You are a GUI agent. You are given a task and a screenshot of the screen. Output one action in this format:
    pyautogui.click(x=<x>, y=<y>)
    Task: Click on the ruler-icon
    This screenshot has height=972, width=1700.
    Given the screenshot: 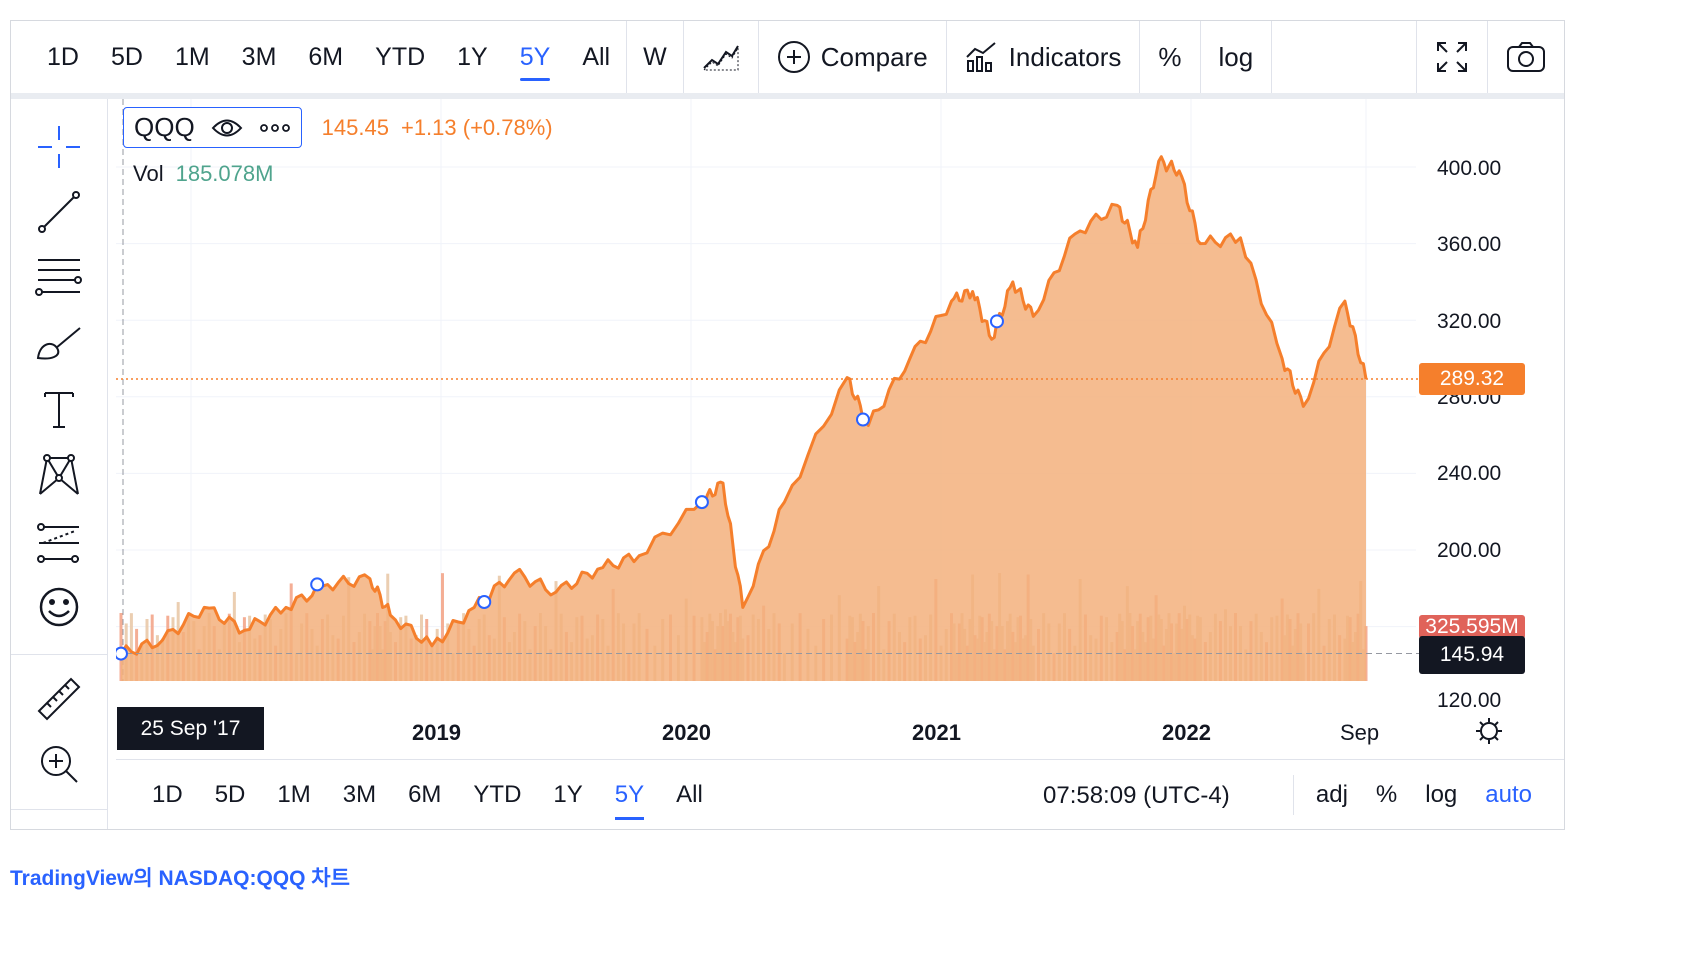 What is the action you would take?
    pyautogui.click(x=59, y=699)
    